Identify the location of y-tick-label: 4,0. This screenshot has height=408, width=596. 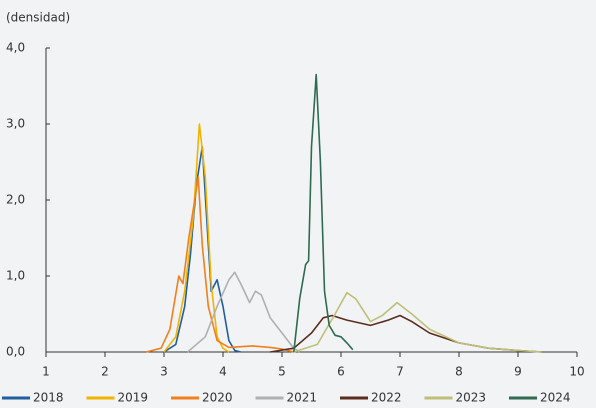
(15, 48).